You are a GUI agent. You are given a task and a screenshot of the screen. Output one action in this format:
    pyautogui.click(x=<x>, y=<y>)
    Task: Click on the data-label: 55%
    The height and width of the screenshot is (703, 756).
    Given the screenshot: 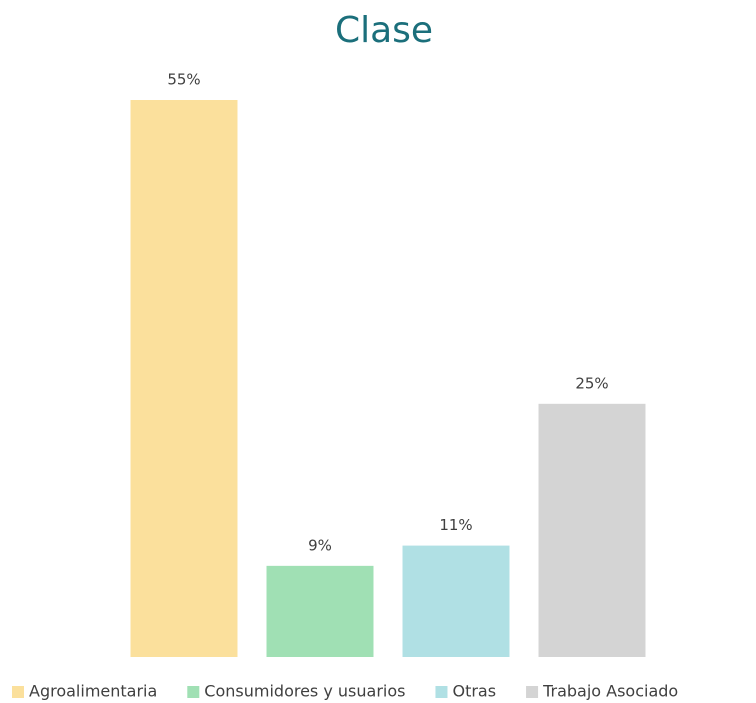 What is the action you would take?
    pyautogui.click(x=183, y=80)
    